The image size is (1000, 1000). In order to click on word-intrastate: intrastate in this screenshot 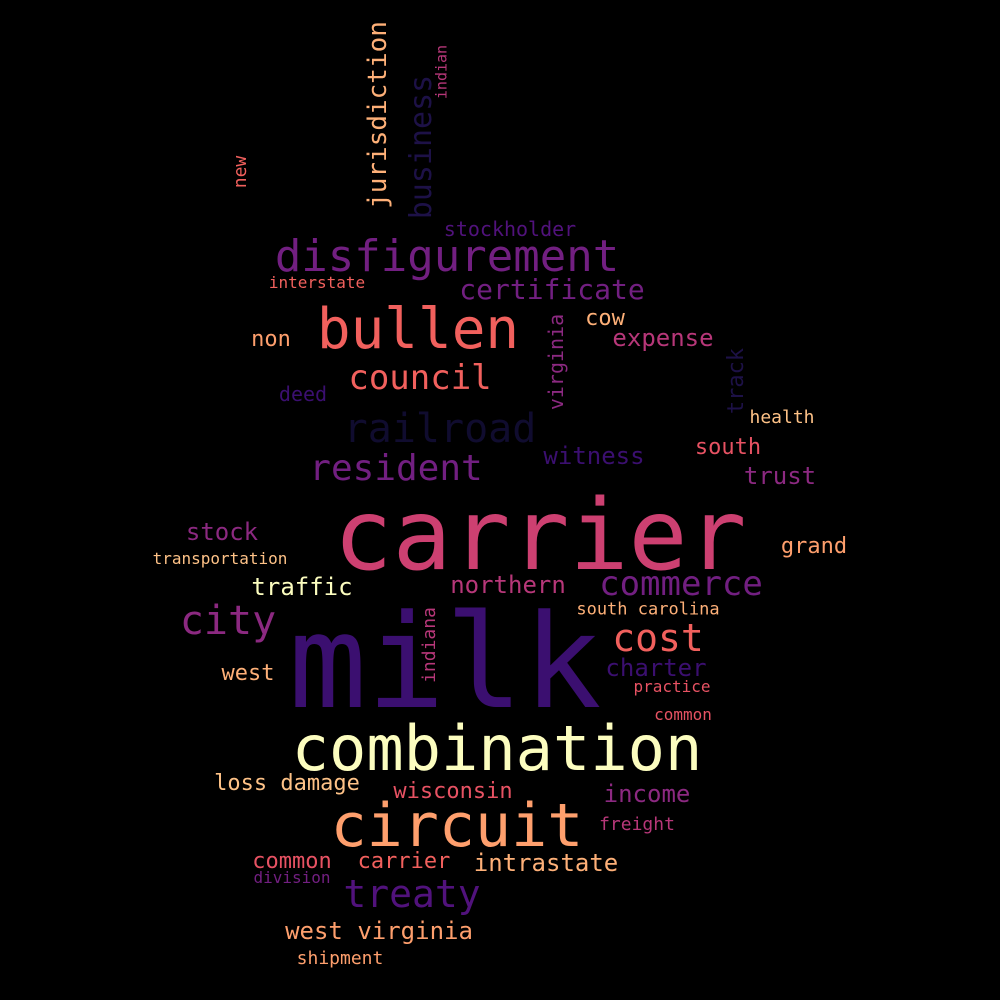, I will do `click(546, 863)`.